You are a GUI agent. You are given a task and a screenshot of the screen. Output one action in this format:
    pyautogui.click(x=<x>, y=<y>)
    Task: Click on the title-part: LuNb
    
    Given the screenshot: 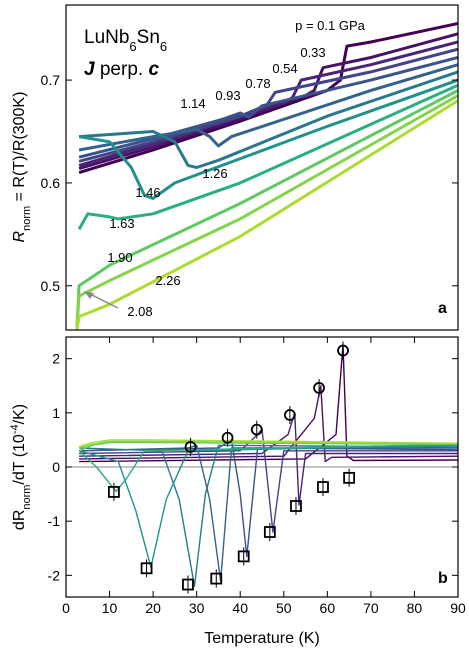 What is the action you would take?
    pyautogui.click(x=106, y=37)
    